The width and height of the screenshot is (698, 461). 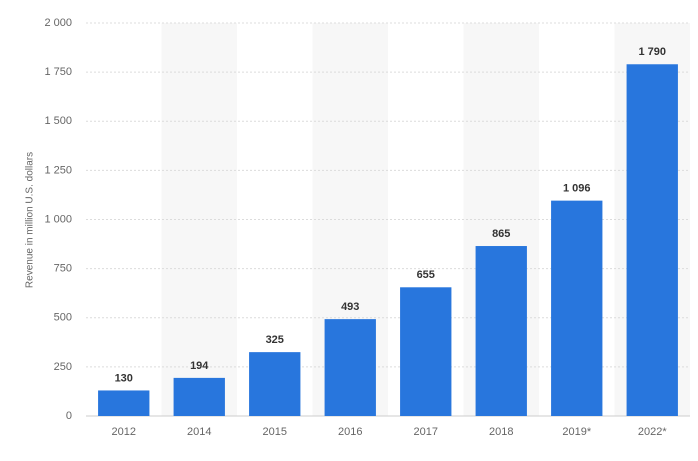 What do you see at coordinates (58, 121) in the screenshot?
I see `y-tick-label: 1 500` at bounding box center [58, 121].